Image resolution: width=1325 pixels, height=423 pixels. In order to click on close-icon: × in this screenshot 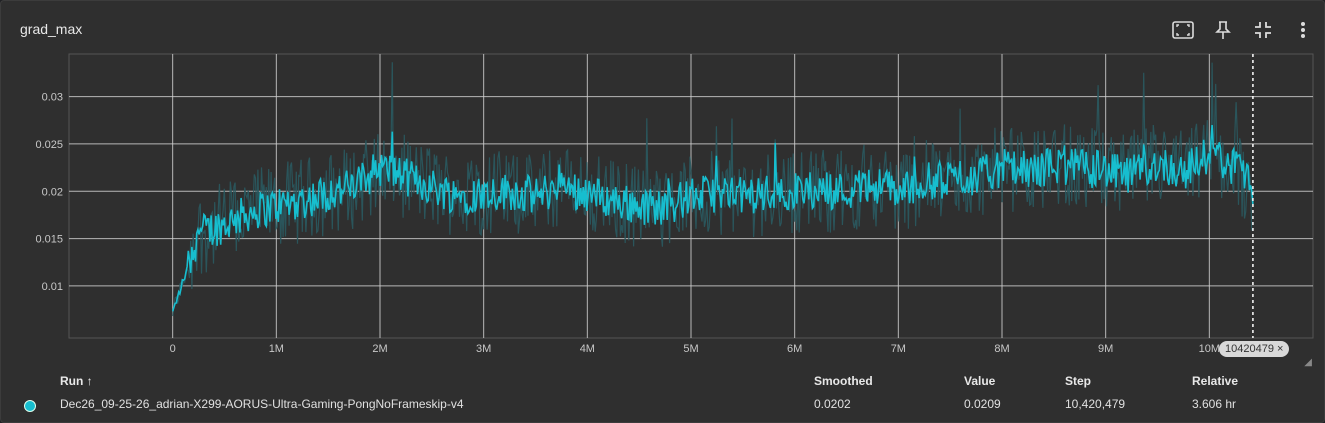, I will do `click(1280, 349)`.